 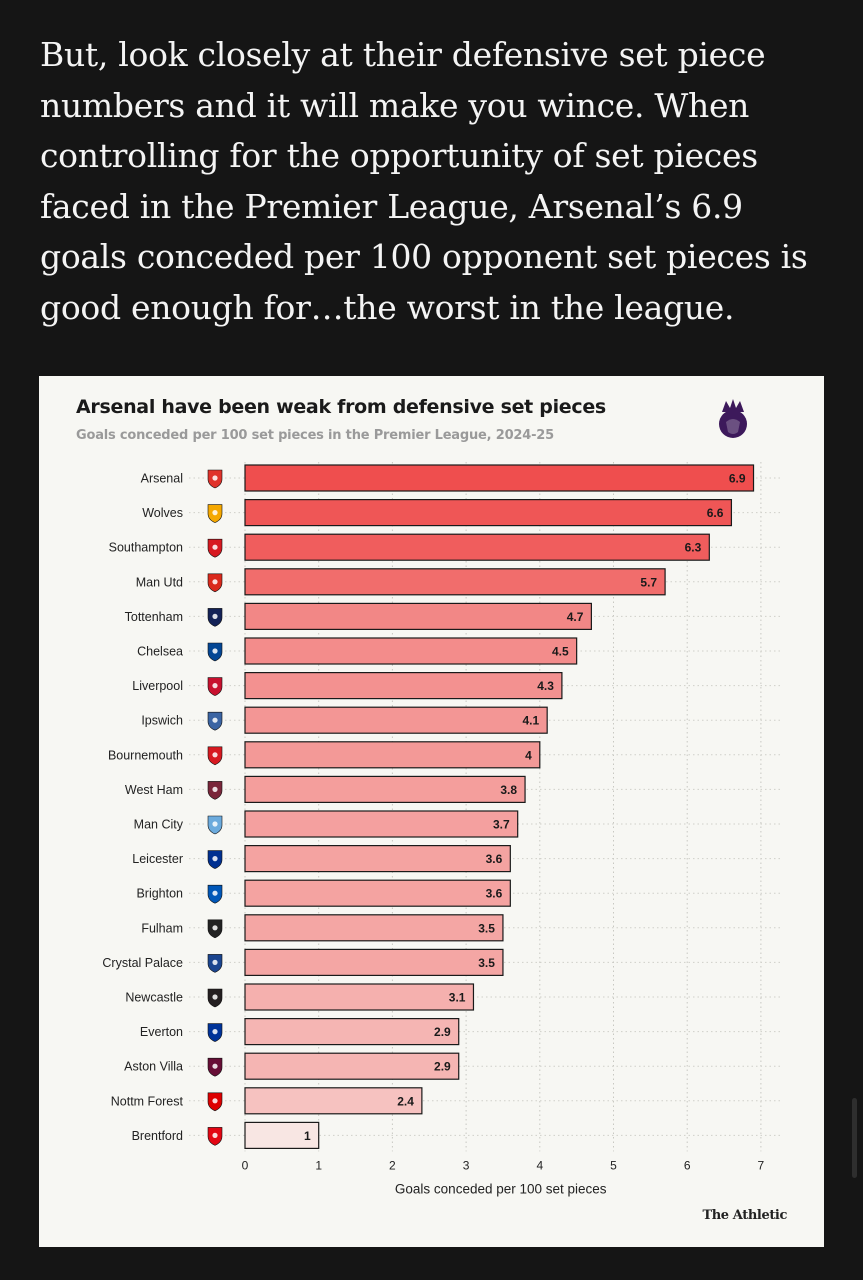 What do you see at coordinates (457, 998) in the screenshot?
I see `value-label-newcastle: 3.1` at bounding box center [457, 998].